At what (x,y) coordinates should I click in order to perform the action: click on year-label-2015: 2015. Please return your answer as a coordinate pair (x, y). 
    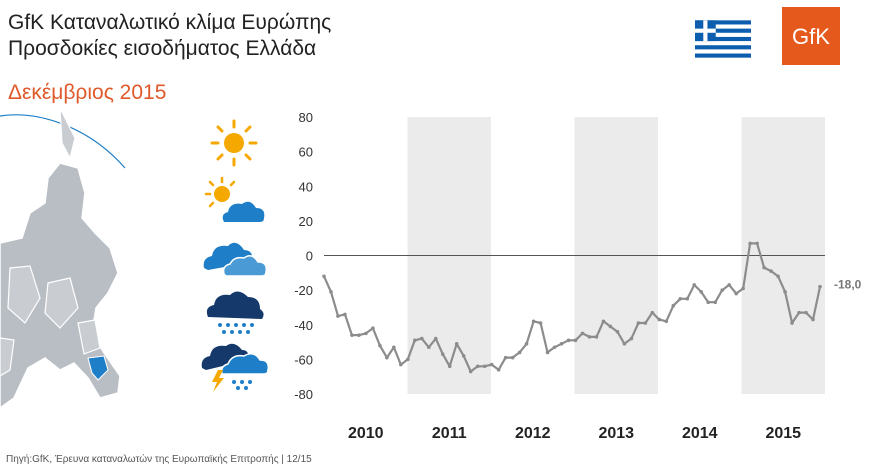
    Looking at the image, I should click on (783, 433).